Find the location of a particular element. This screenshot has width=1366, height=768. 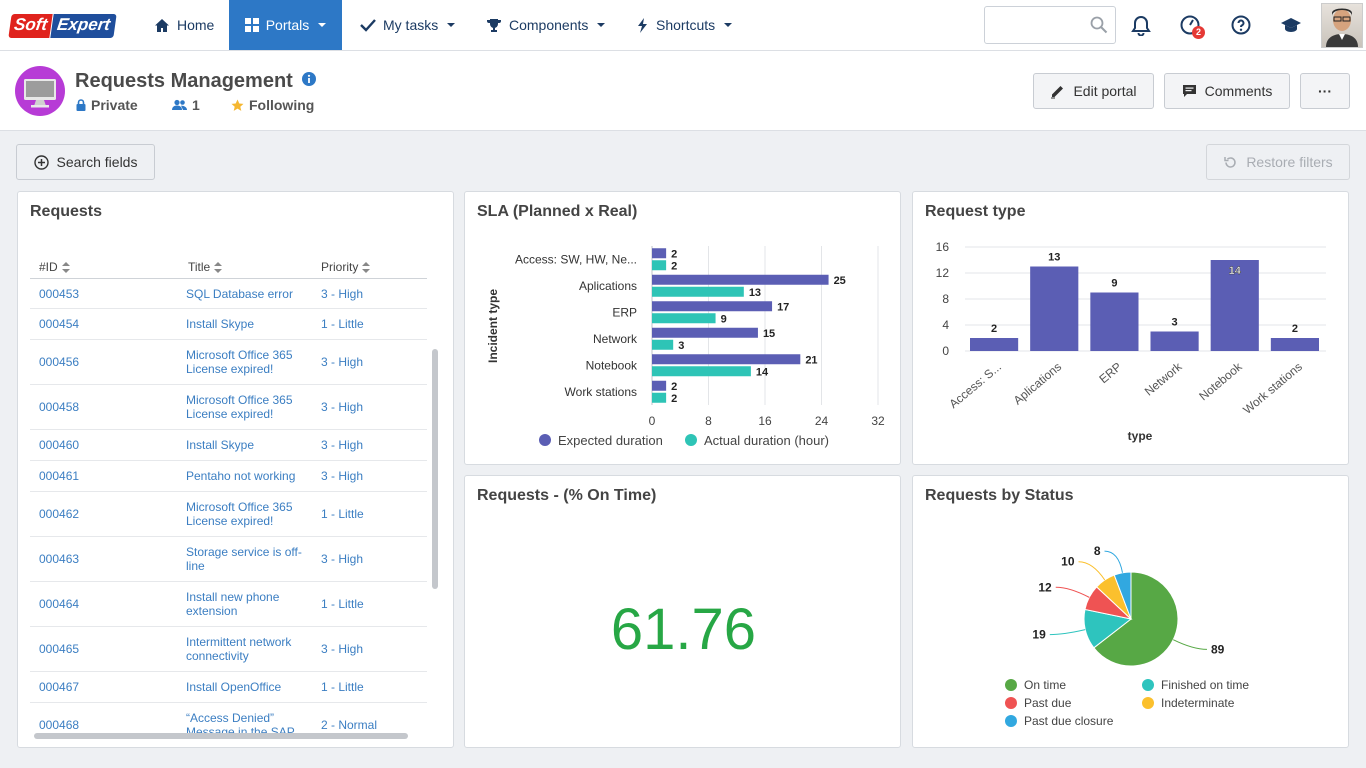

cell-id: 000462 is located at coordinates (59, 514).